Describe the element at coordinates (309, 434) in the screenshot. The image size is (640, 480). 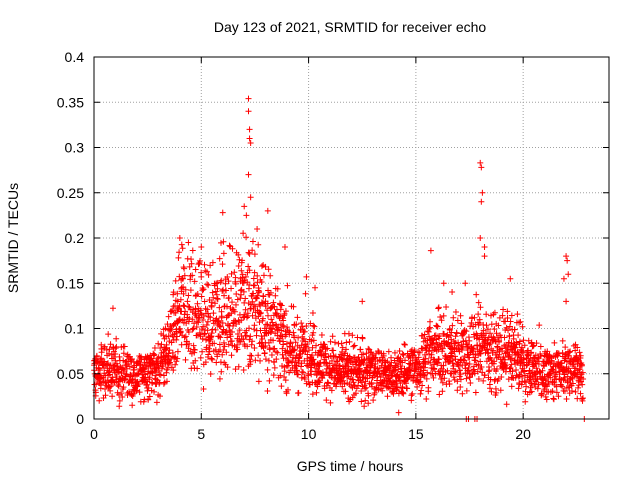
I see `x-tick-label: 10` at that location.